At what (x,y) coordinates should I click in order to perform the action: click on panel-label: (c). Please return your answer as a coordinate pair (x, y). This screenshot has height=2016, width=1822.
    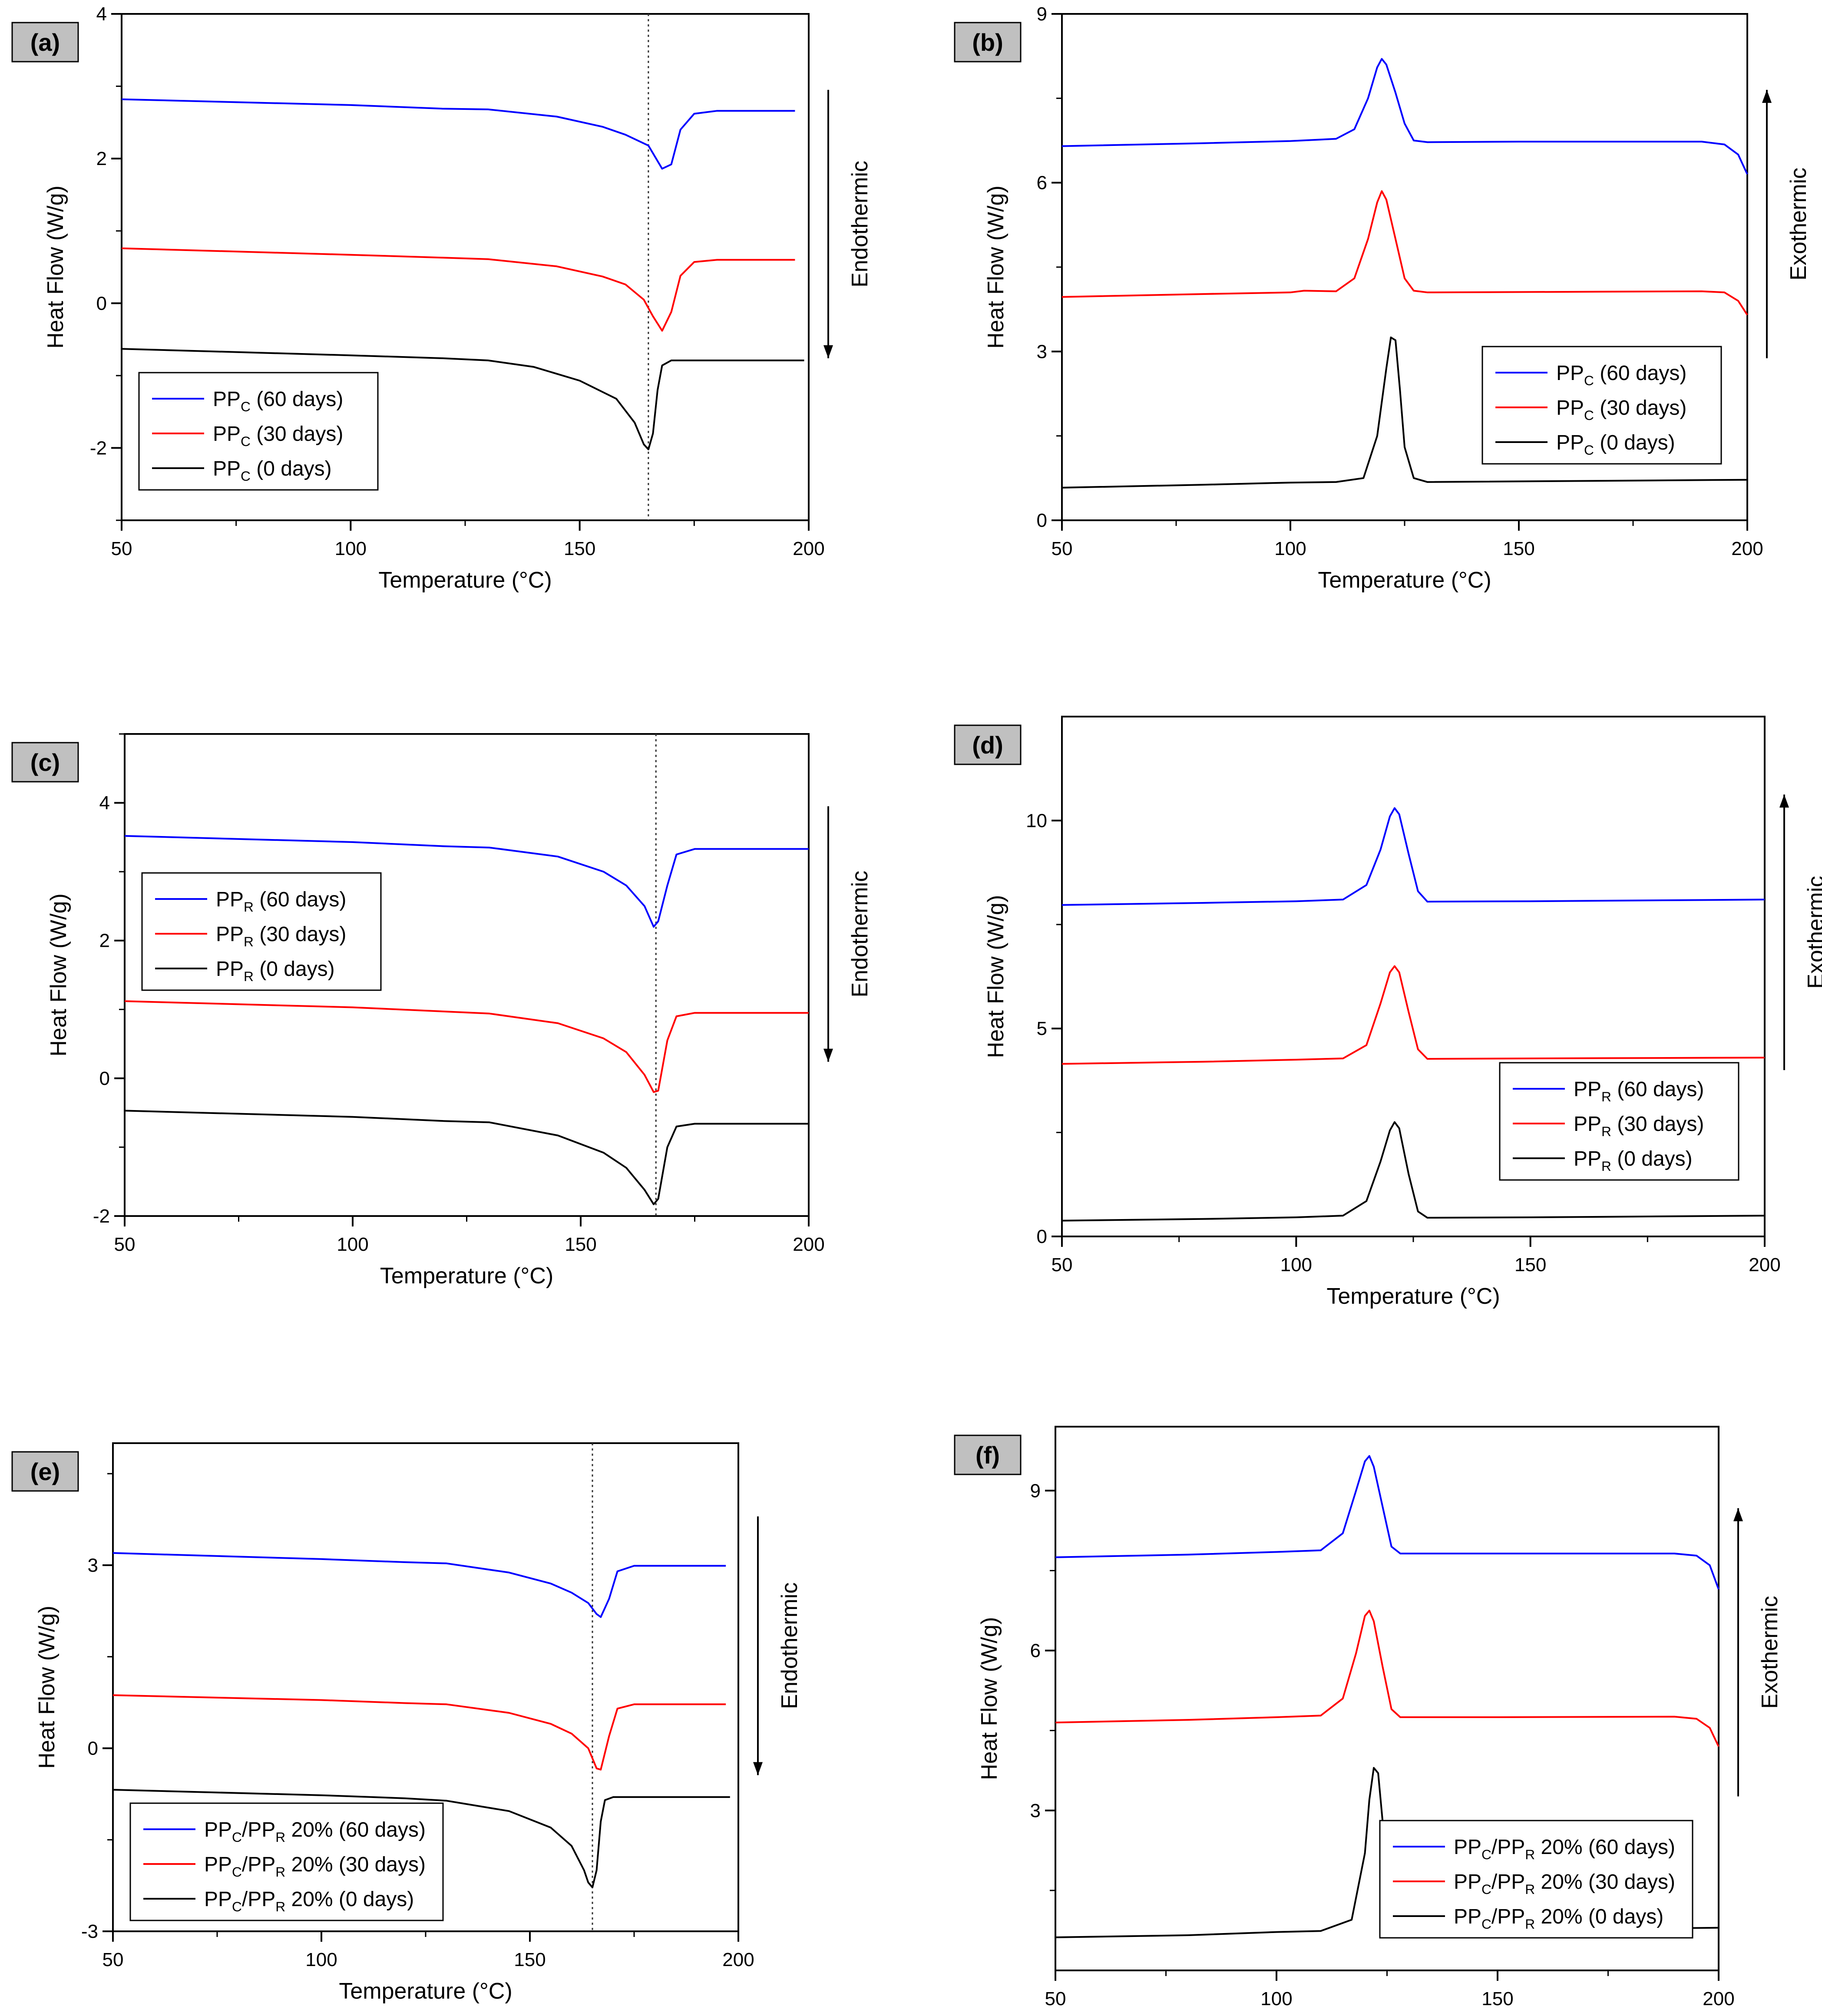
    Looking at the image, I should click on (45, 762).